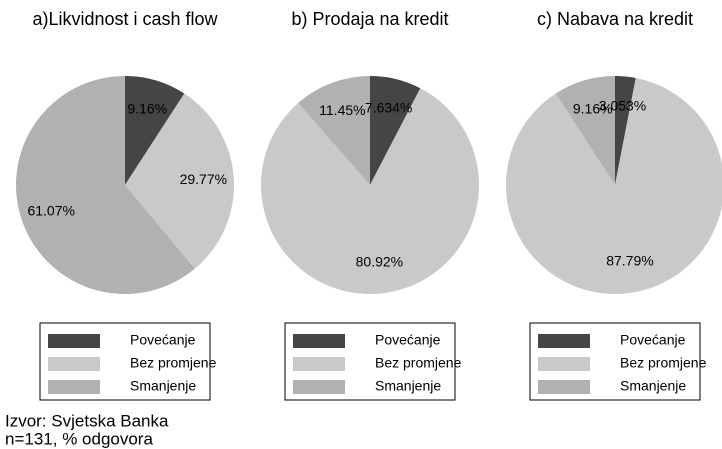 The image size is (722, 449). What do you see at coordinates (79, 438) in the screenshot?
I see `note: n=131, % odgovora` at bounding box center [79, 438].